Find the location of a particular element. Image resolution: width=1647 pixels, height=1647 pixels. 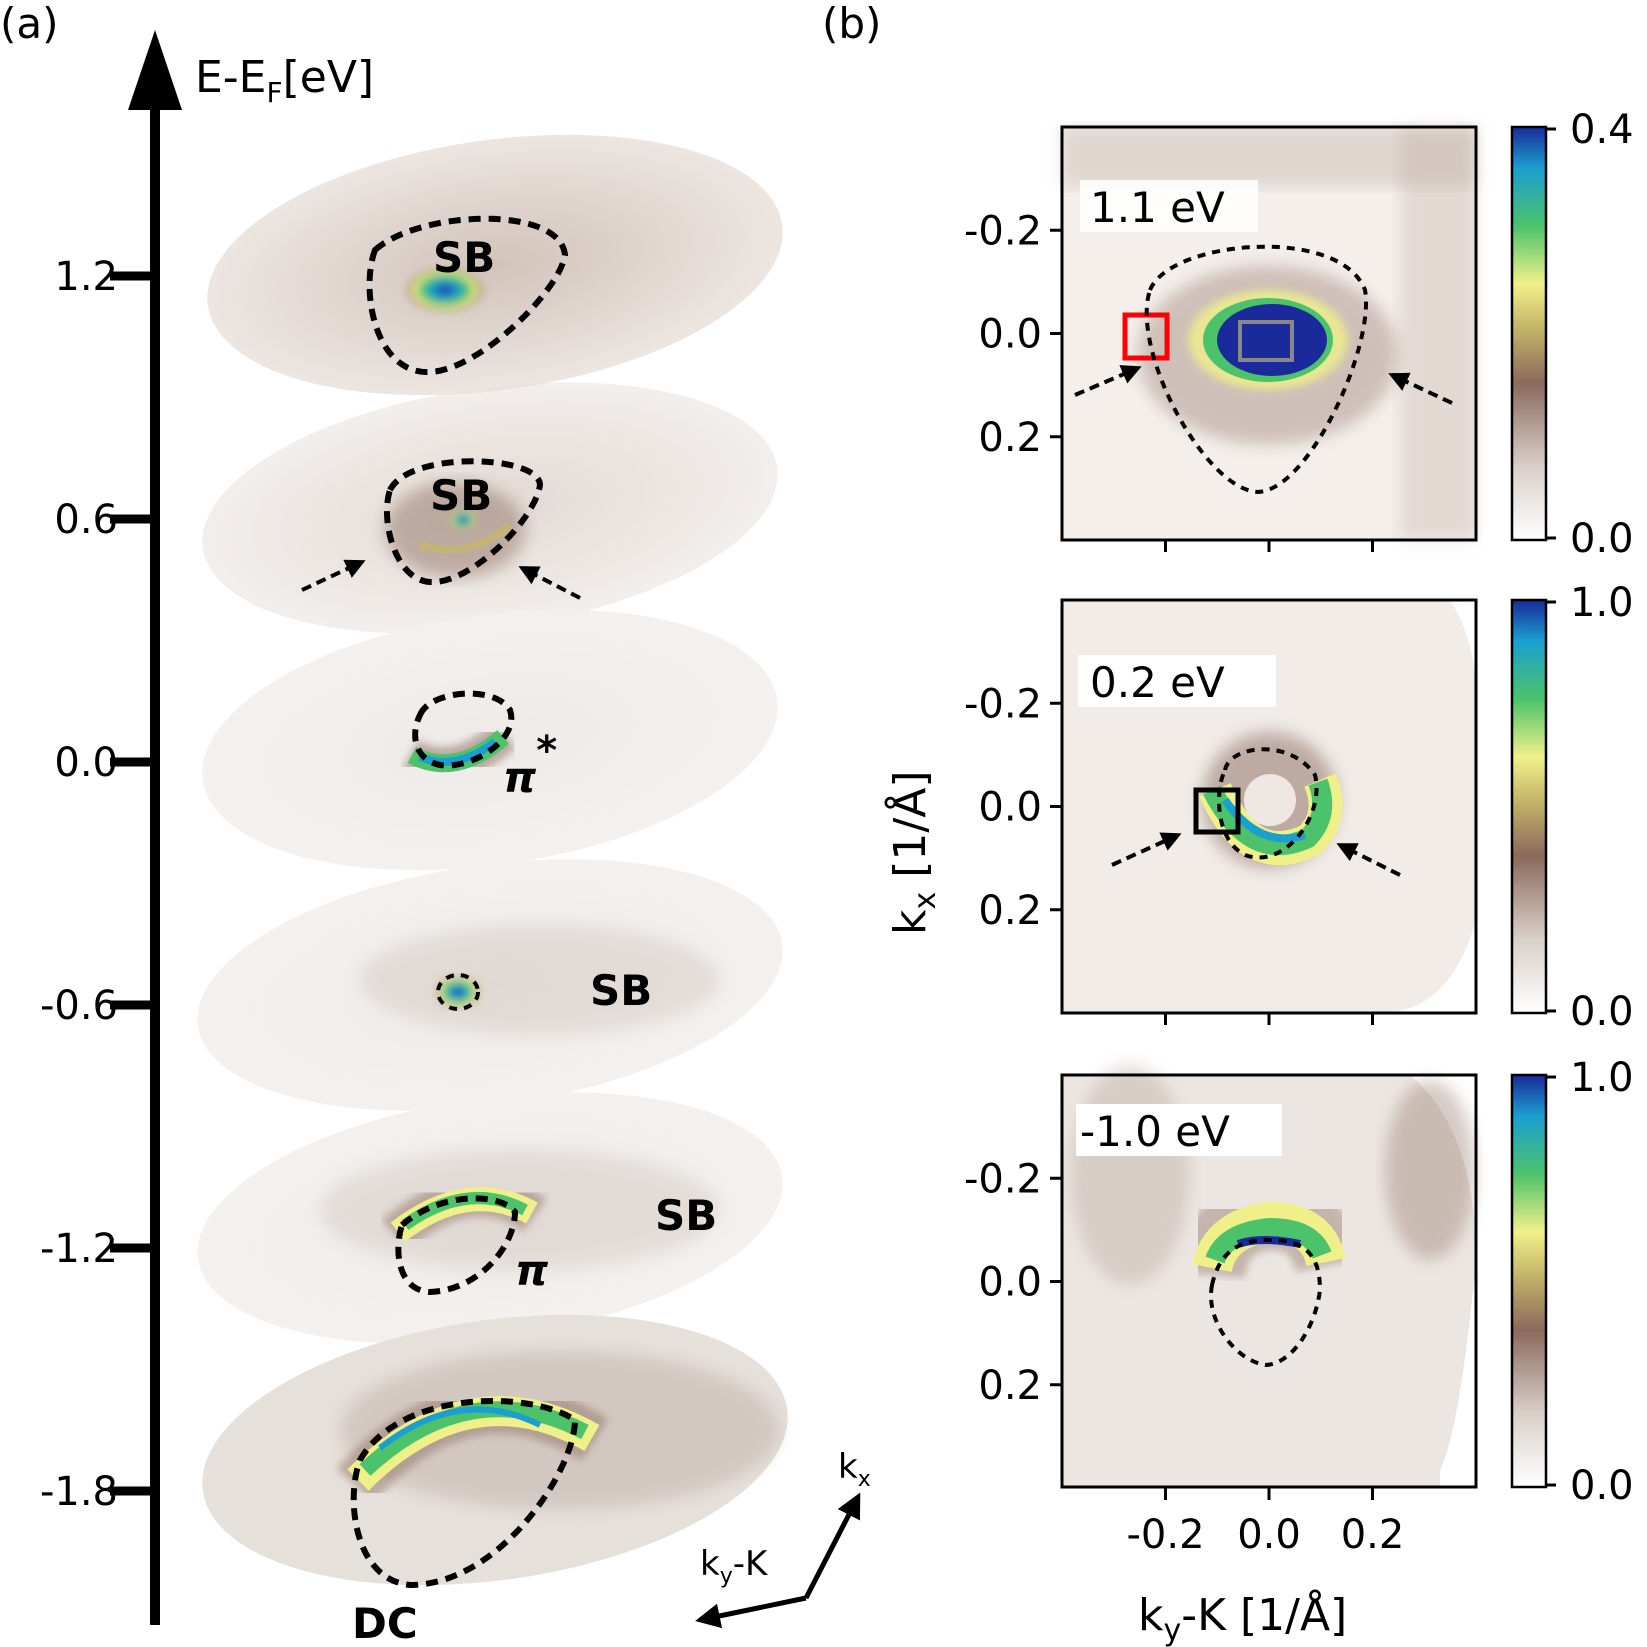

slice-m0p6-contour is located at coordinates (458, 992).